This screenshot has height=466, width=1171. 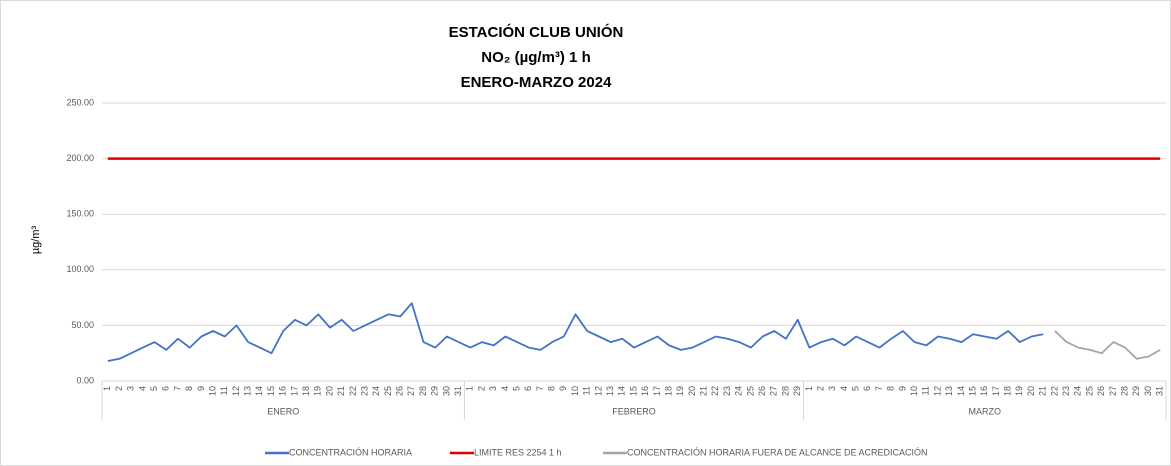 I want to click on chart-title: ESTACIÓN CLUB UNIÓN, so click(x=536, y=32).